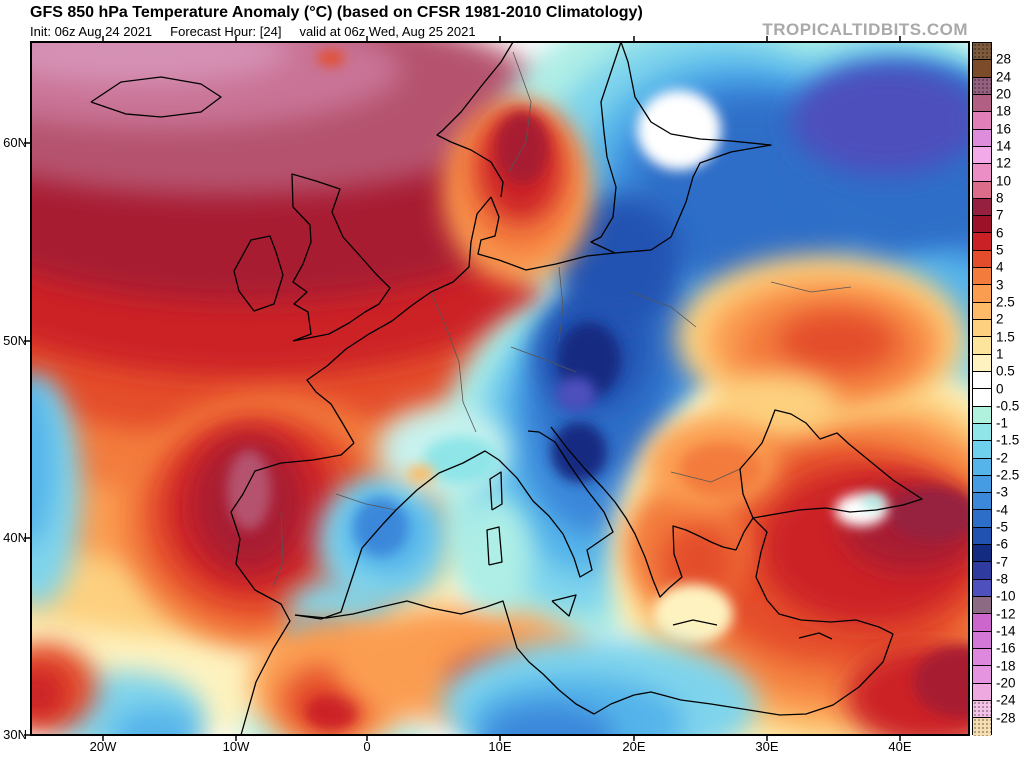 The height and width of the screenshot is (757, 1024). What do you see at coordinates (1000, 285) in the screenshot?
I see `colorbar-tick-label: 3` at bounding box center [1000, 285].